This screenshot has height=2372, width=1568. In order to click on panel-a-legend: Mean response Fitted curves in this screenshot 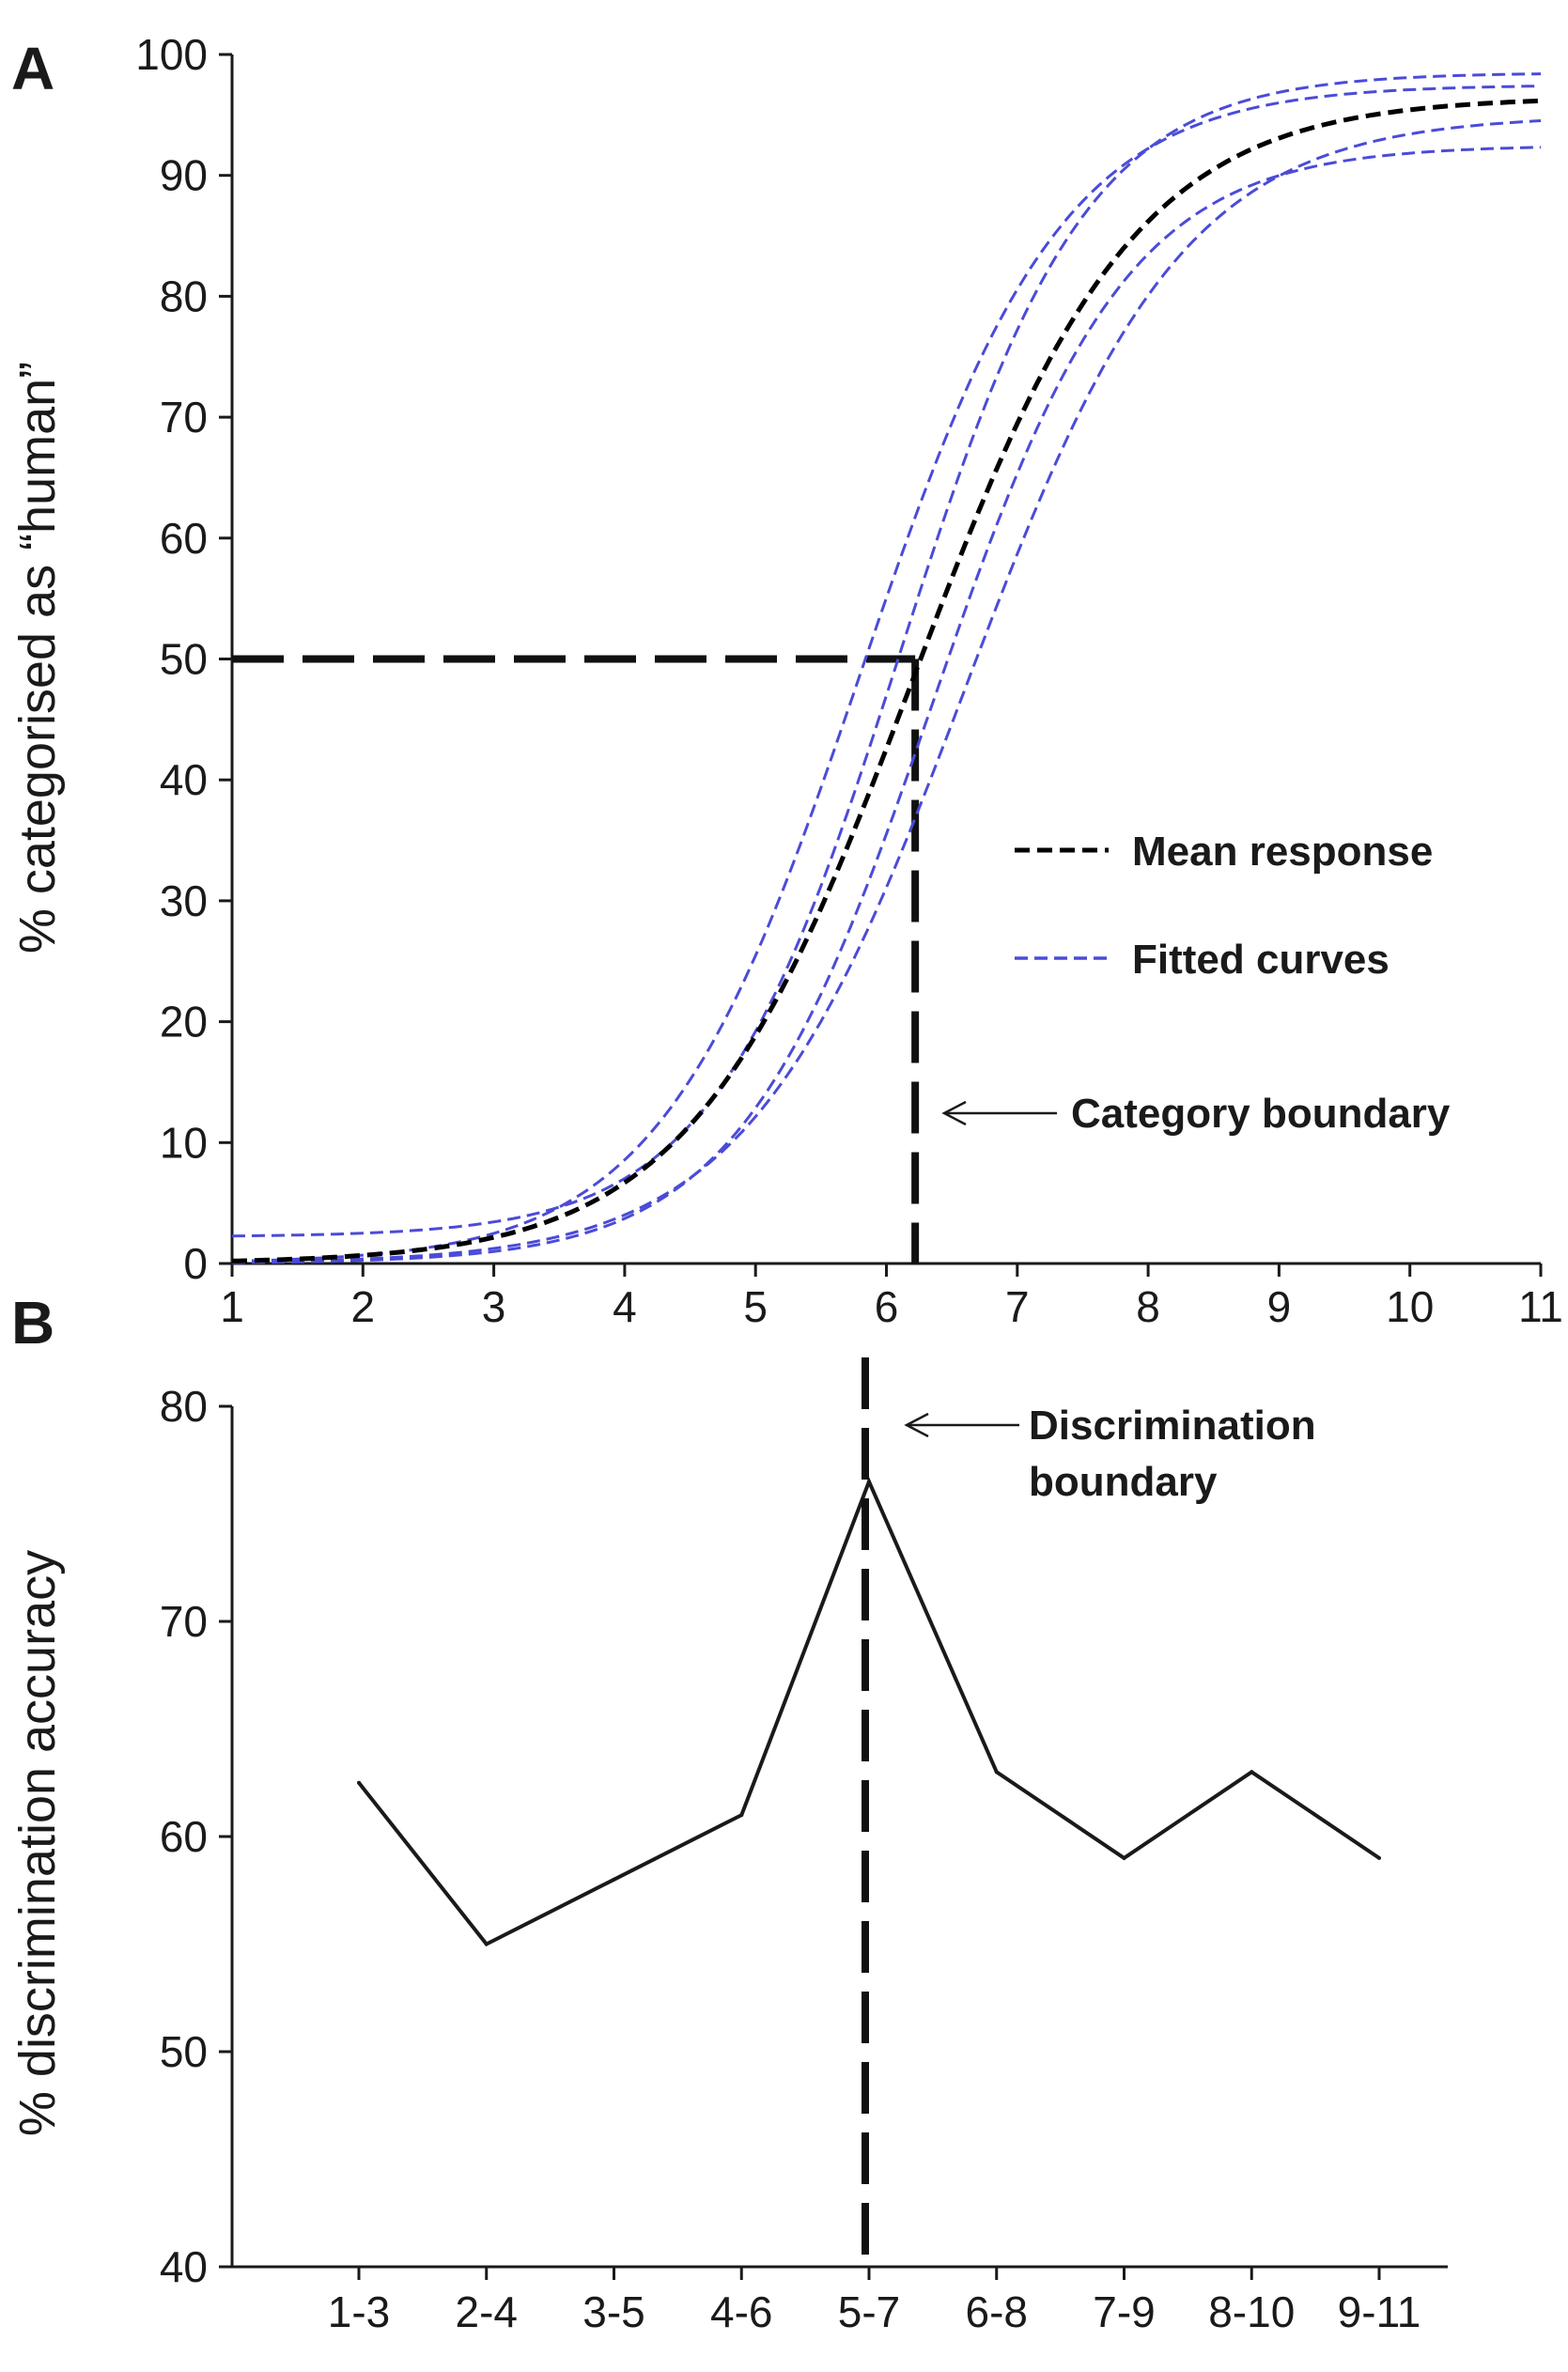, I will do `click(1224, 906)`.